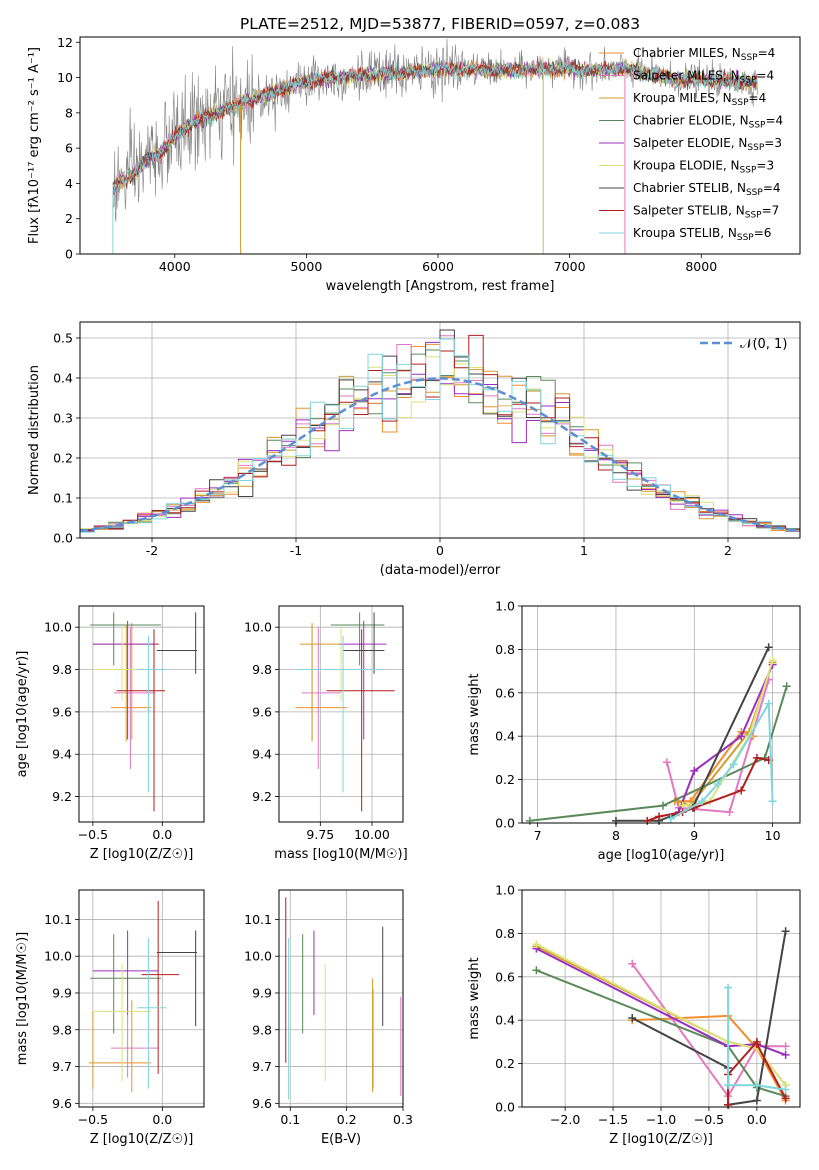 The image size is (819, 1170). I want to click on x-axis-label: (data-model)/error, so click(440, 570).